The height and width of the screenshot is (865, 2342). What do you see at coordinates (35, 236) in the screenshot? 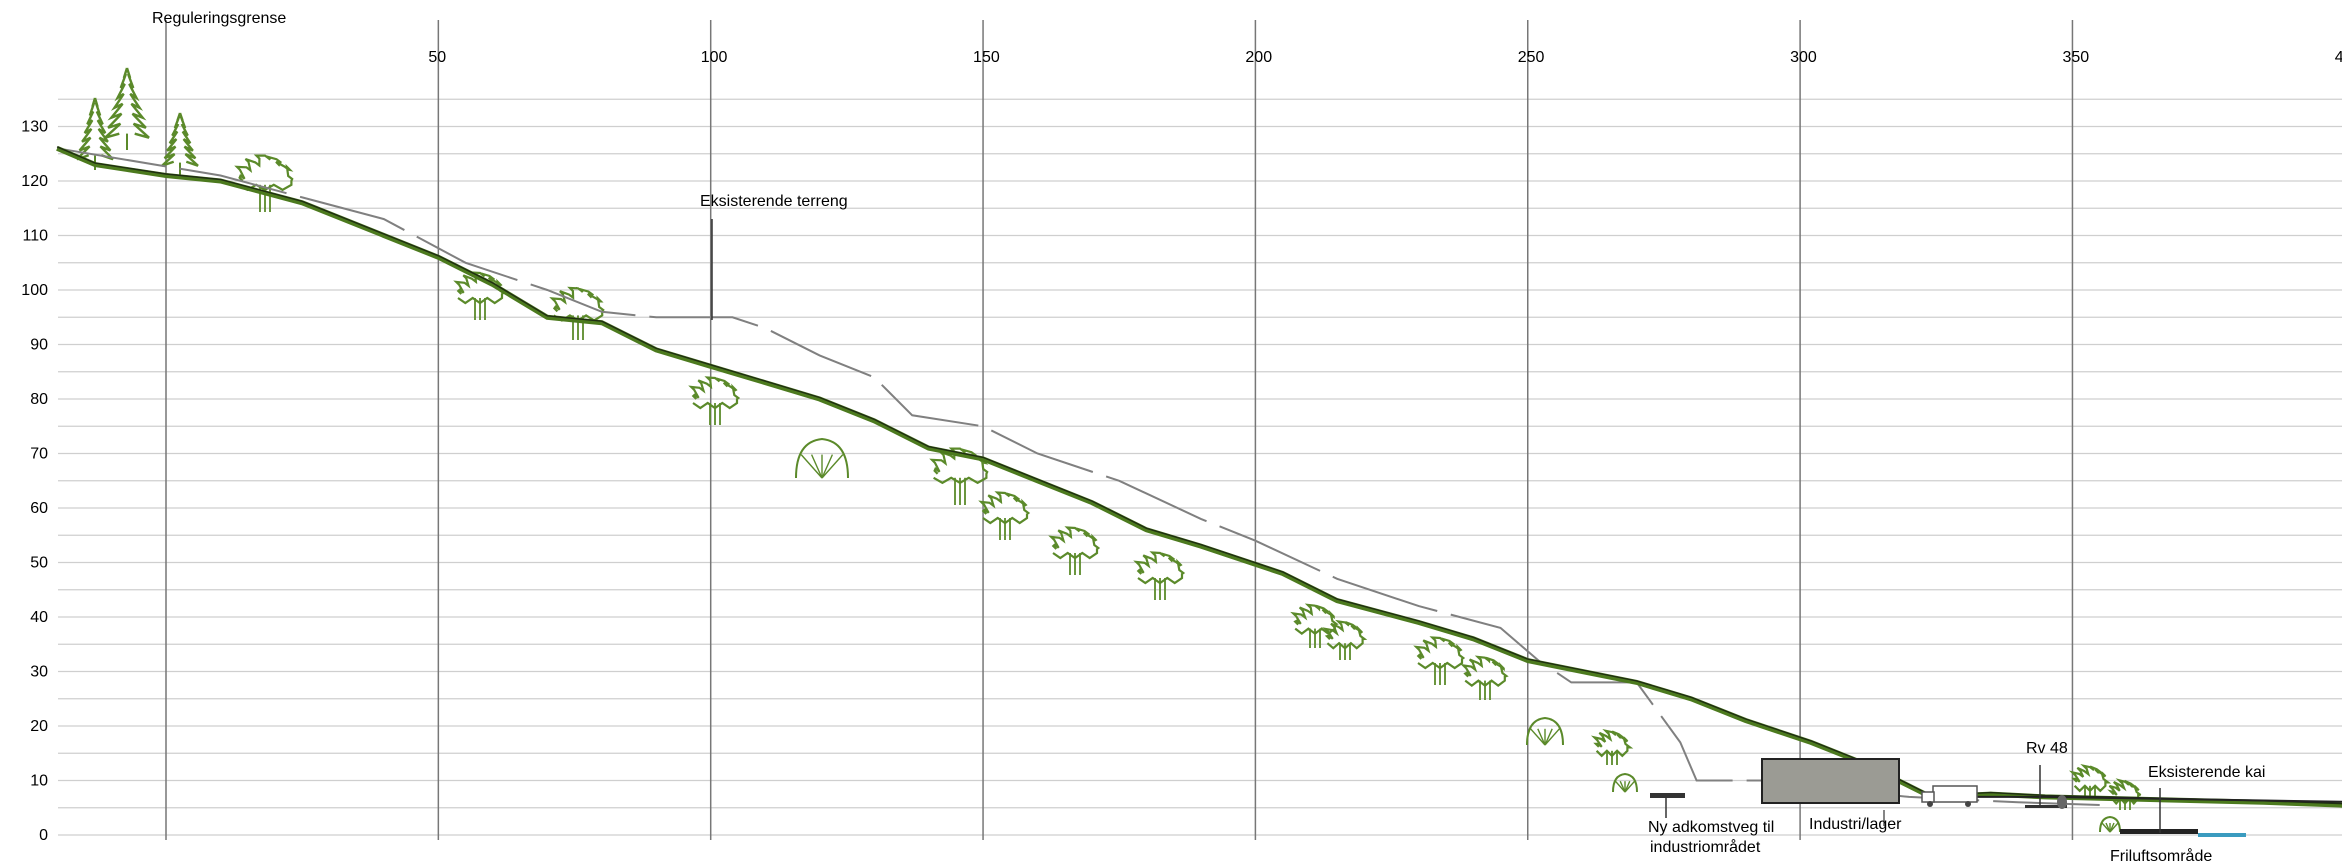
I see `y-tick-label: 110` at bounding box center [35, 236].